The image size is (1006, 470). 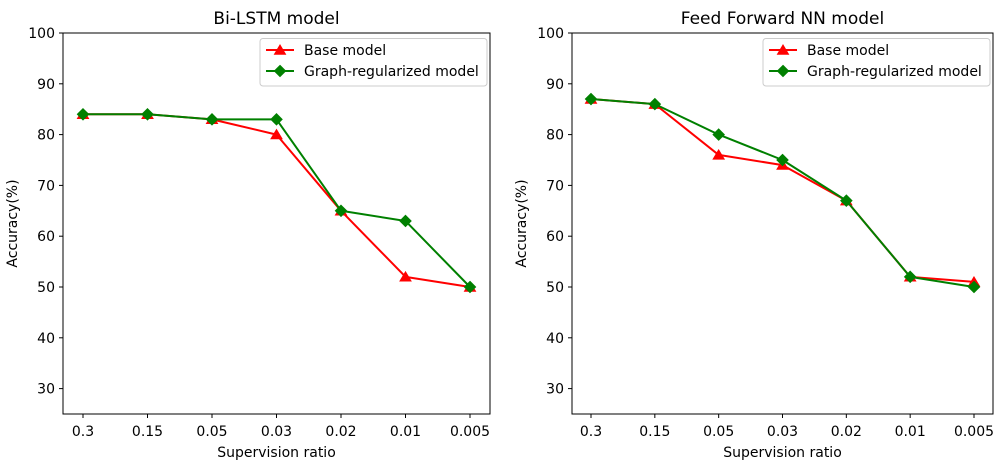 What do you see at coordinates (783, 19) in the screenshot?
I see `chart-title-ffnn: Feed Forward NN model` at bounding box center [783, 19].